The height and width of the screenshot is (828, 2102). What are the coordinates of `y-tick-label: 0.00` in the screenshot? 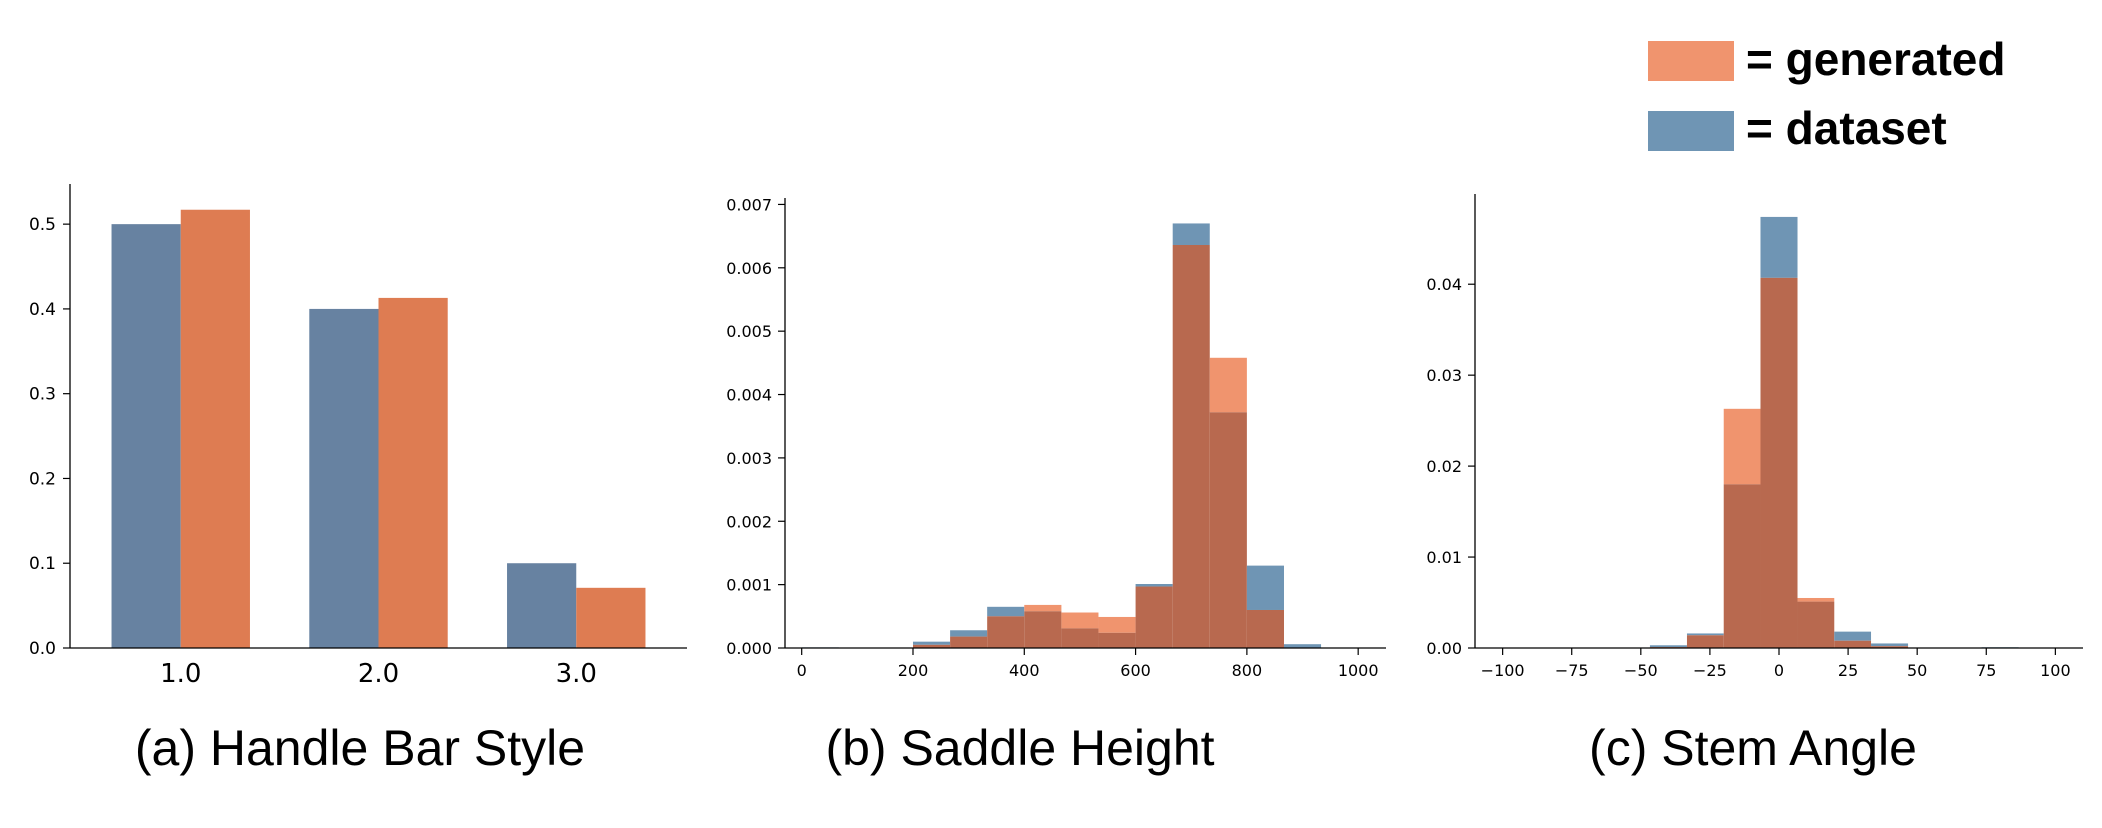 It's located at (1444, 648).